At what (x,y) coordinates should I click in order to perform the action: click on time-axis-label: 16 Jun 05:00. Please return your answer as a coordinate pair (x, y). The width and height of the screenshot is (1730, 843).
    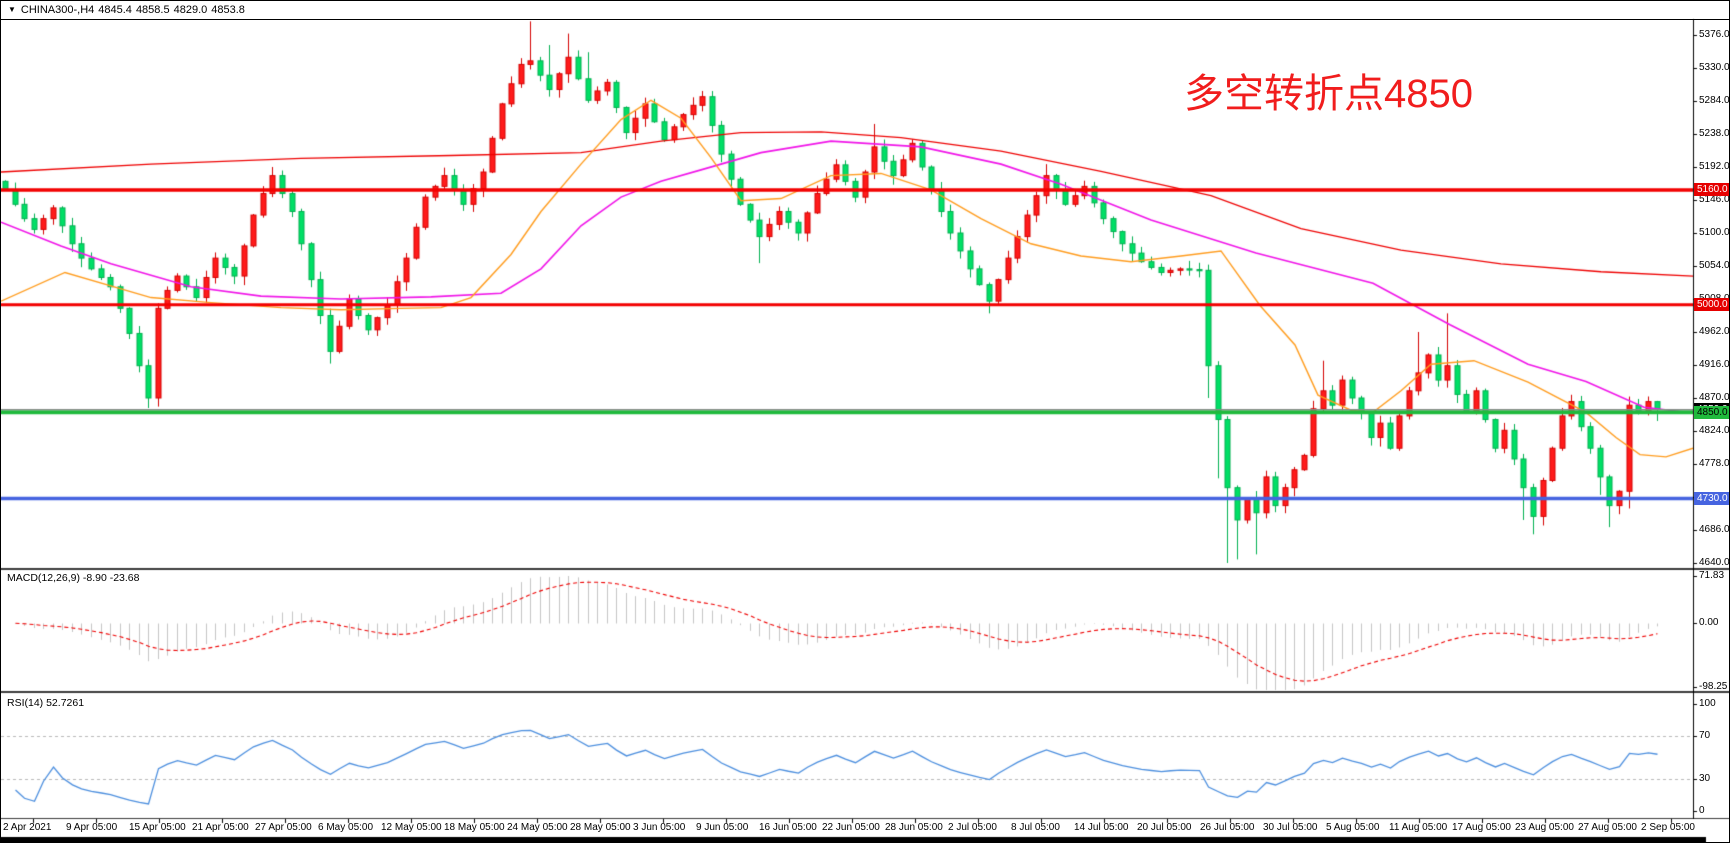
    Looking at the image, I should click on (788, 827).